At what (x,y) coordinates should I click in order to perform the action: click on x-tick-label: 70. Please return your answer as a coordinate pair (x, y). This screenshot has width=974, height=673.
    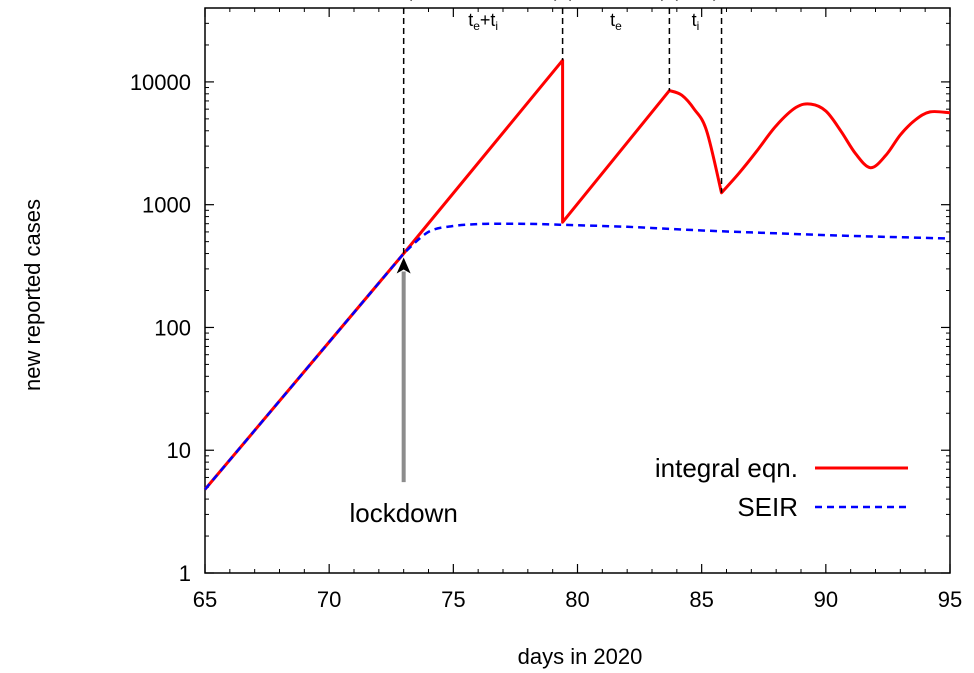
    Looking at the image, I should click on (329, 599).